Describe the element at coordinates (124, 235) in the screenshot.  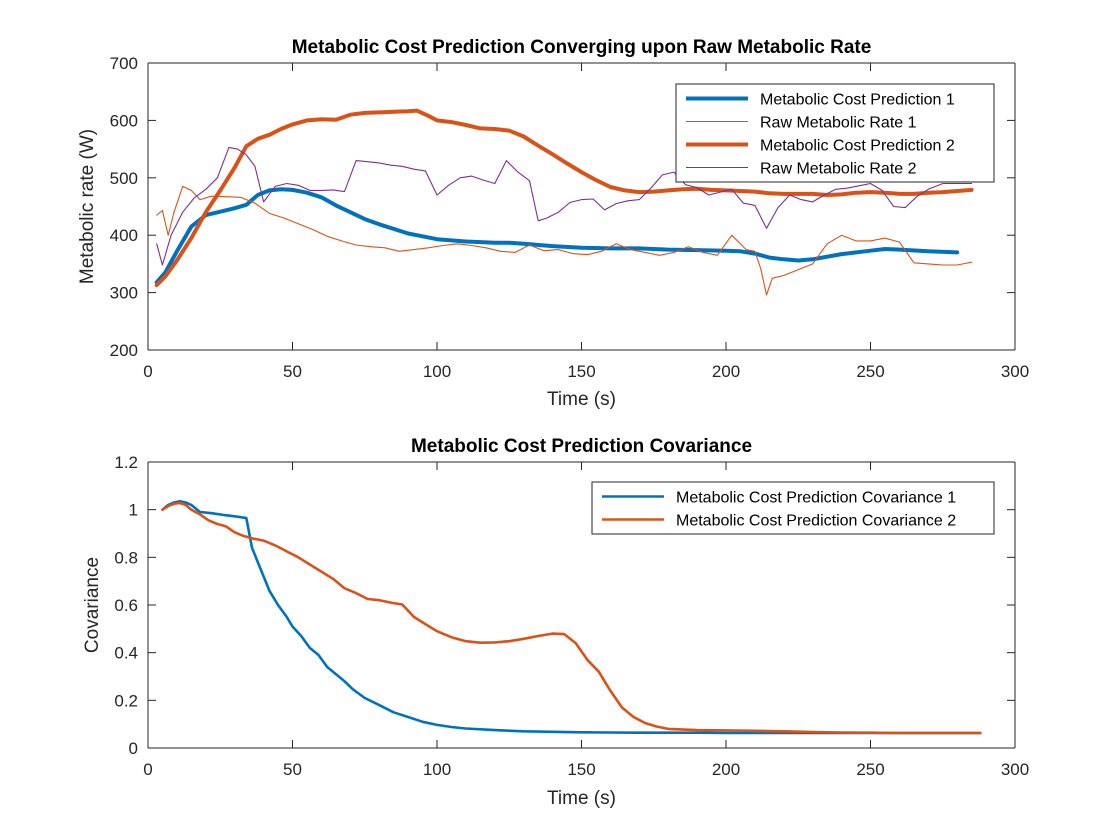
I see `y-tick-label: 400` at that location.